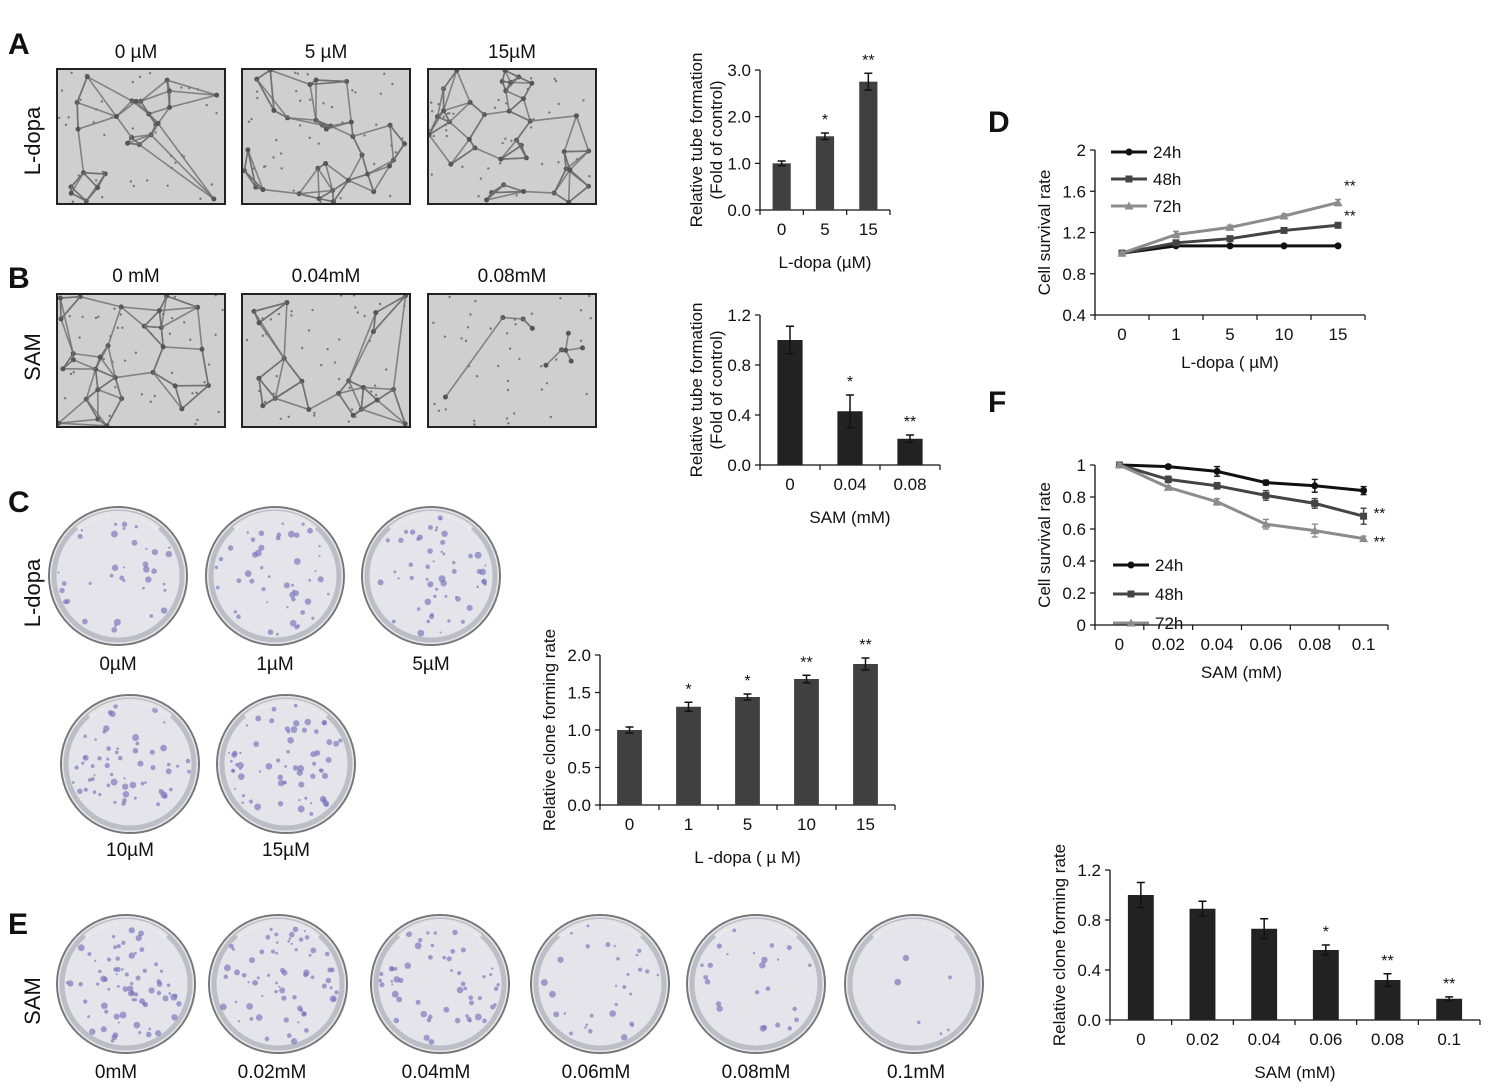 This screenshot has height=1089, width=1498. Describe the element at coordinates (1169, 594) in the screenshot. I see `legend-label: 48h` at that location.